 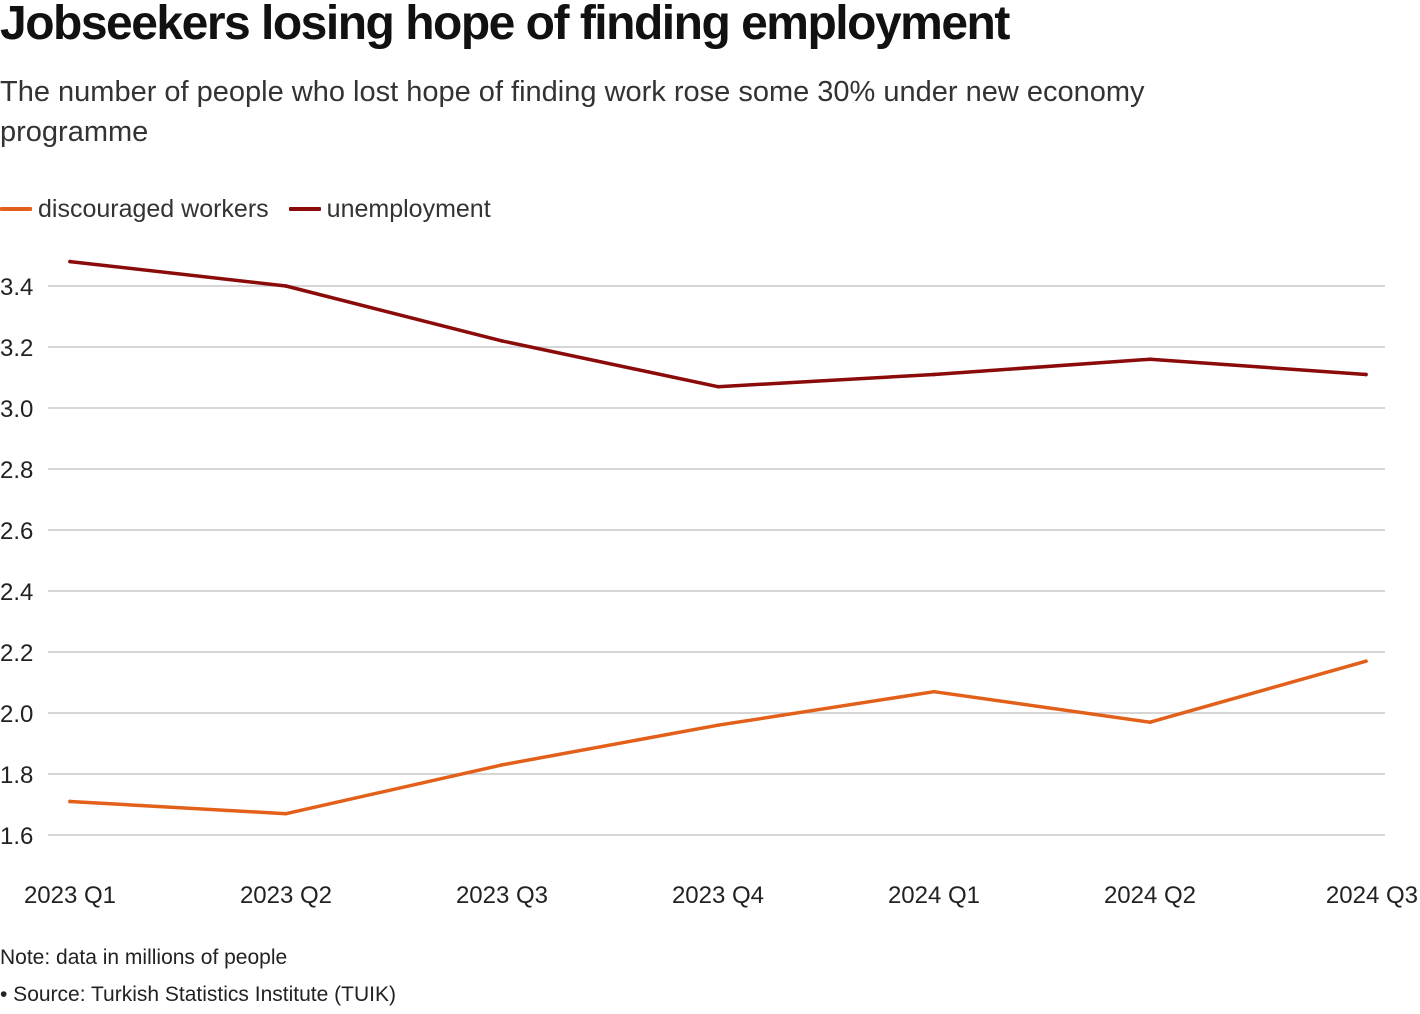 I want to click on legend-swatch-unemployment, so click(x=304, y=209).